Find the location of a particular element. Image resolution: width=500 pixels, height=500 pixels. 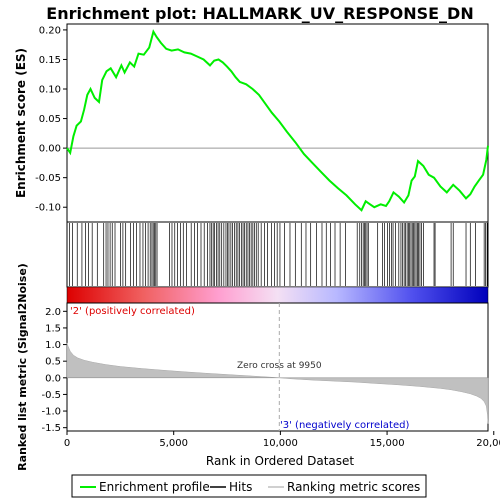

metric-y-tick-label: 2.0 is located at coordinates (53, 312).